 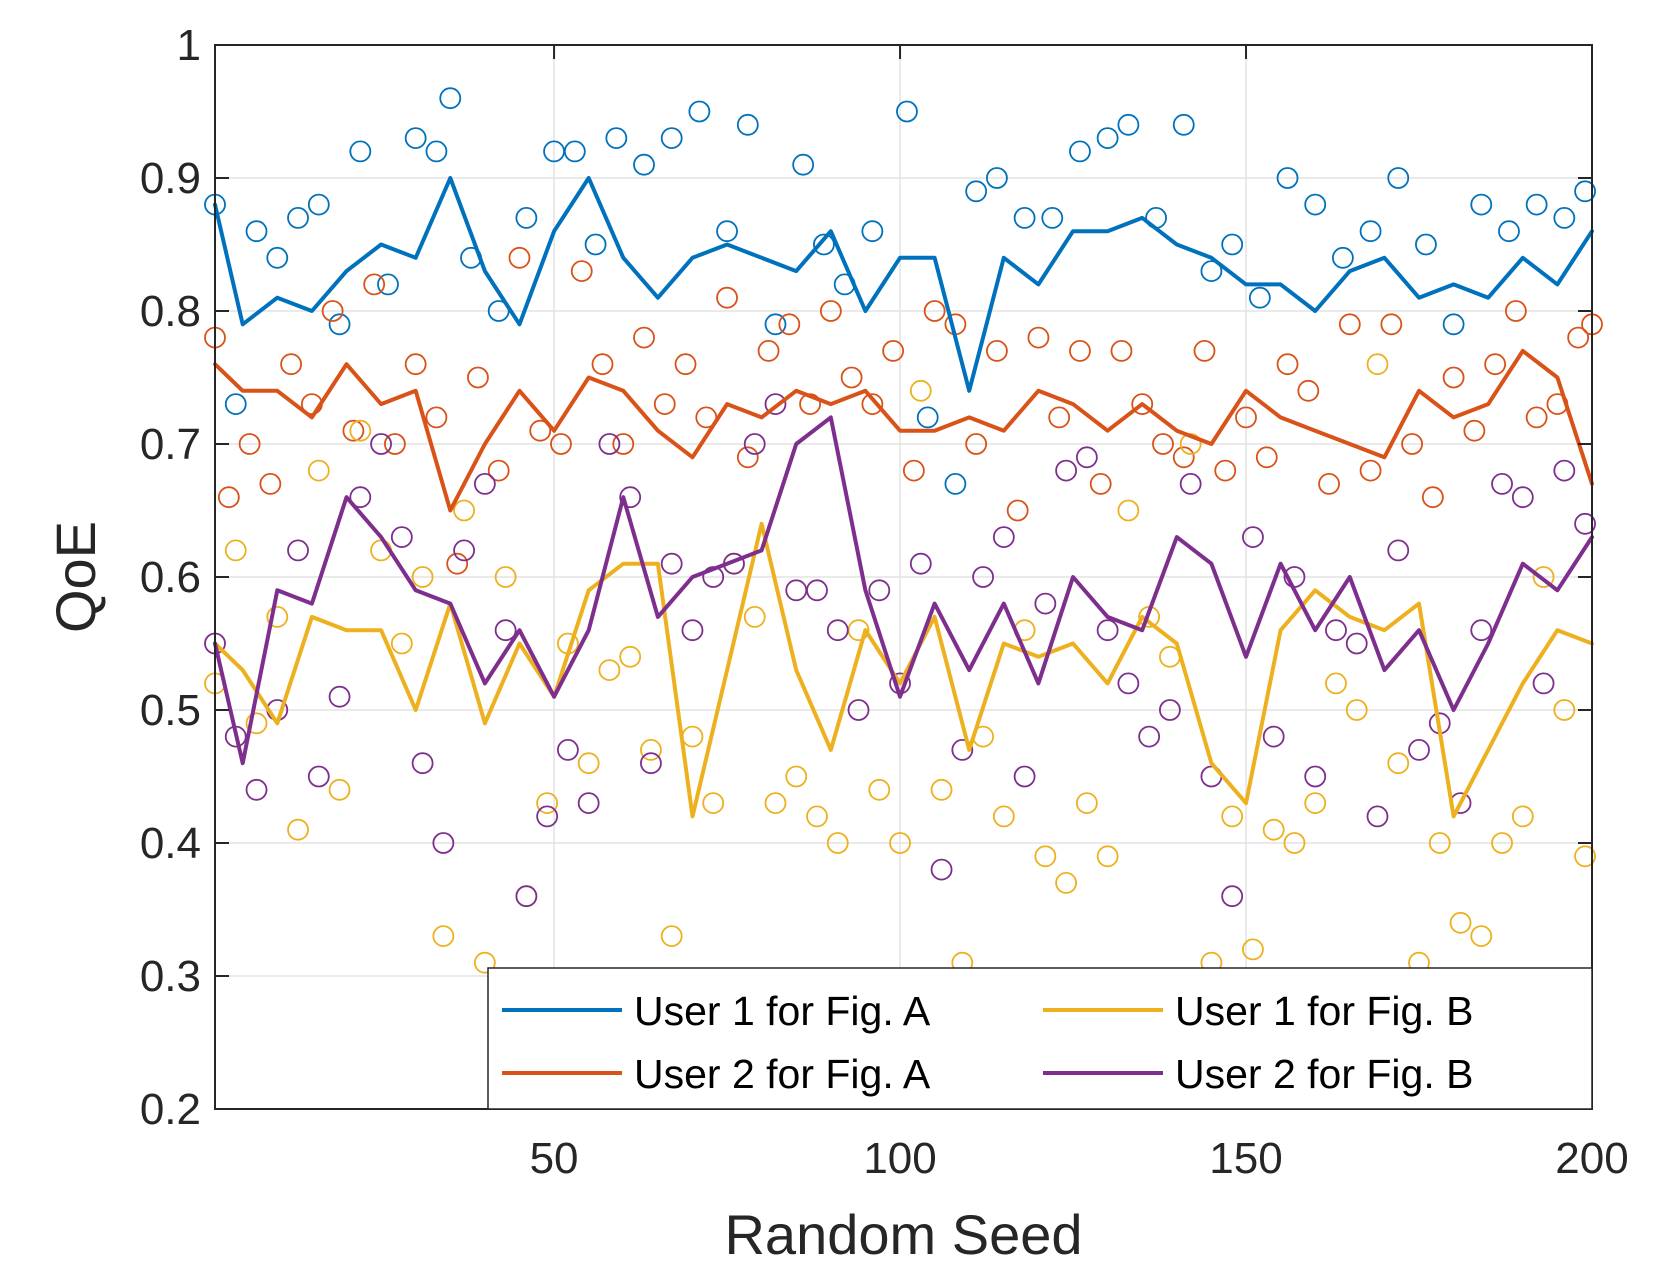 I want to click on legend-label: User 1 for Fig. B, so click(x=1324, y=1011).